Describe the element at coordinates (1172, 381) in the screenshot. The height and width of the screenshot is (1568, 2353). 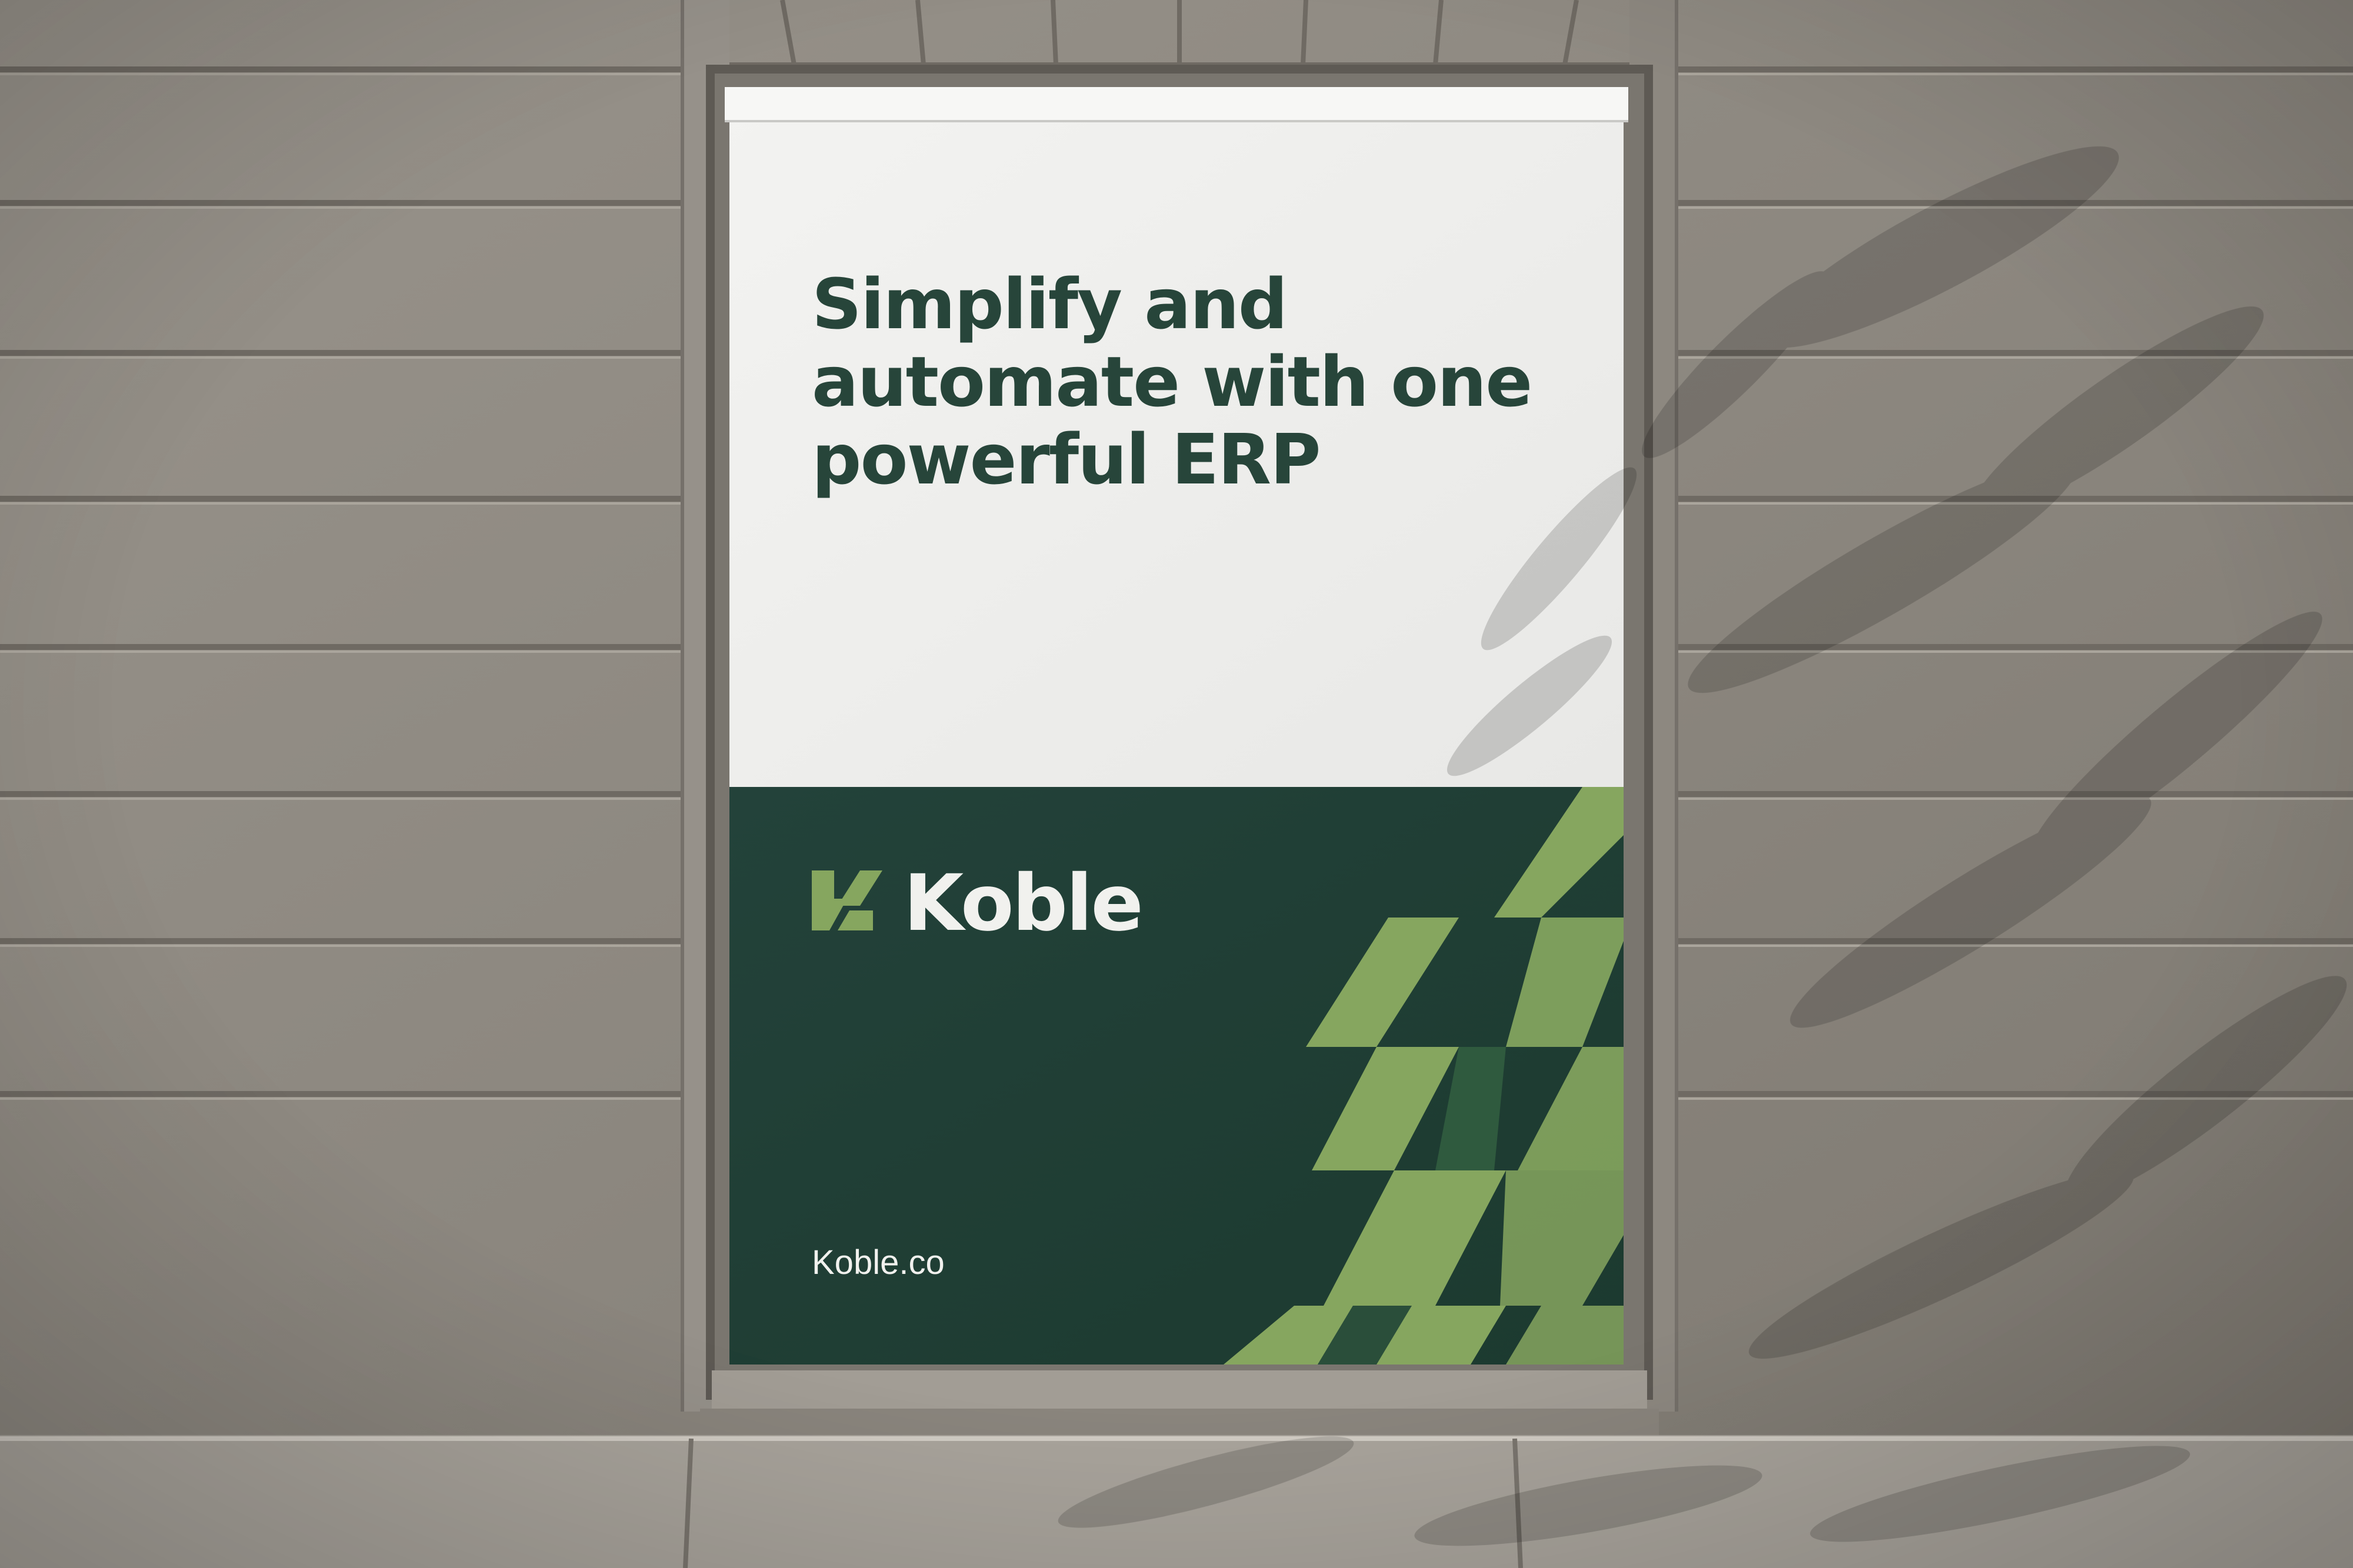
I see `poster-headline-line-2: automate with one` at that location.